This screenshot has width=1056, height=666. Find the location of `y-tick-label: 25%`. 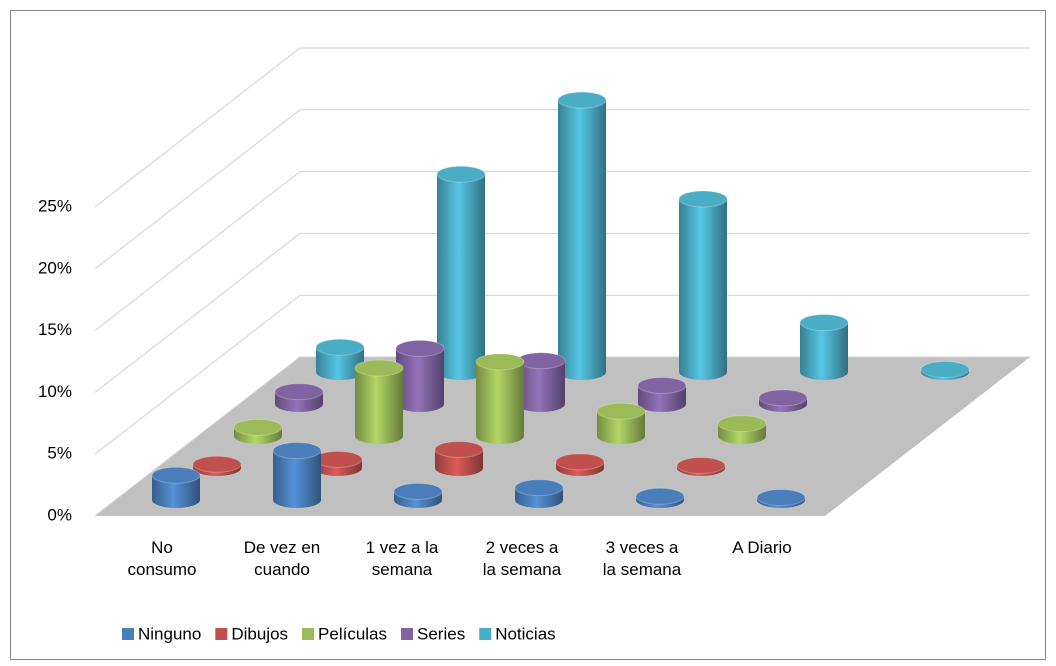

y-tick-label: 25% is located at coordinates (55, 205).